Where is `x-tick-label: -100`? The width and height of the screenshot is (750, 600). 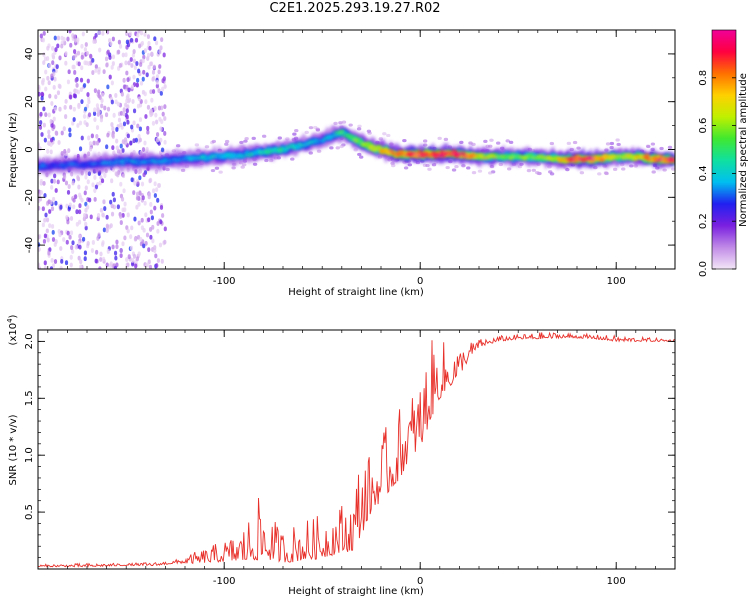 x-tick-label: -100 is located at coordinates (224, 581).